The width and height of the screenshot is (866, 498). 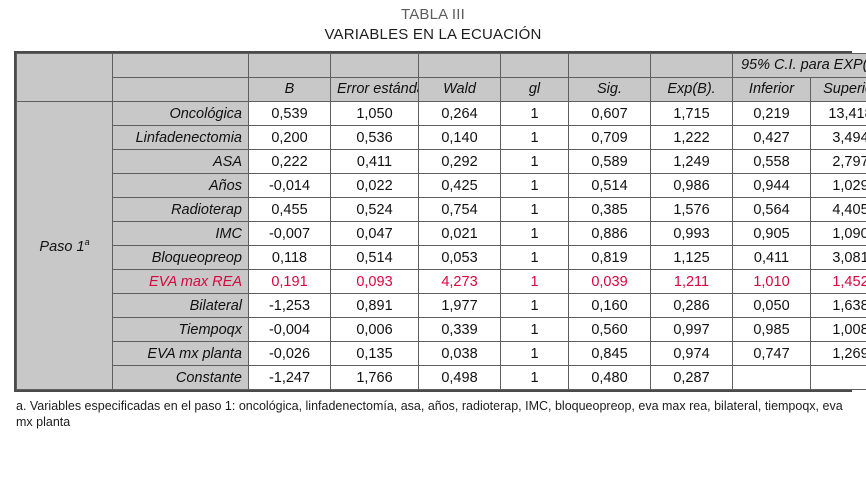 I want to click on cell-se: 1,766, so click(x=374, y=377).